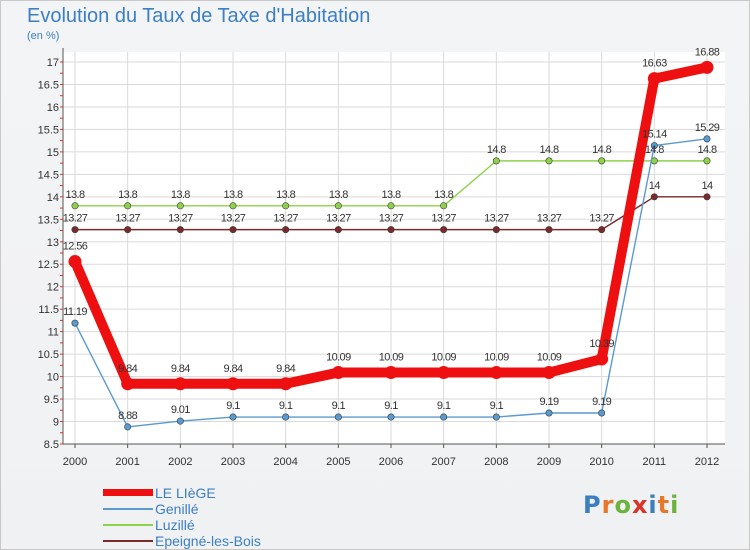 The image size is (750, 550). I want to click on x-tick-label: 2004, so click(285, 462).